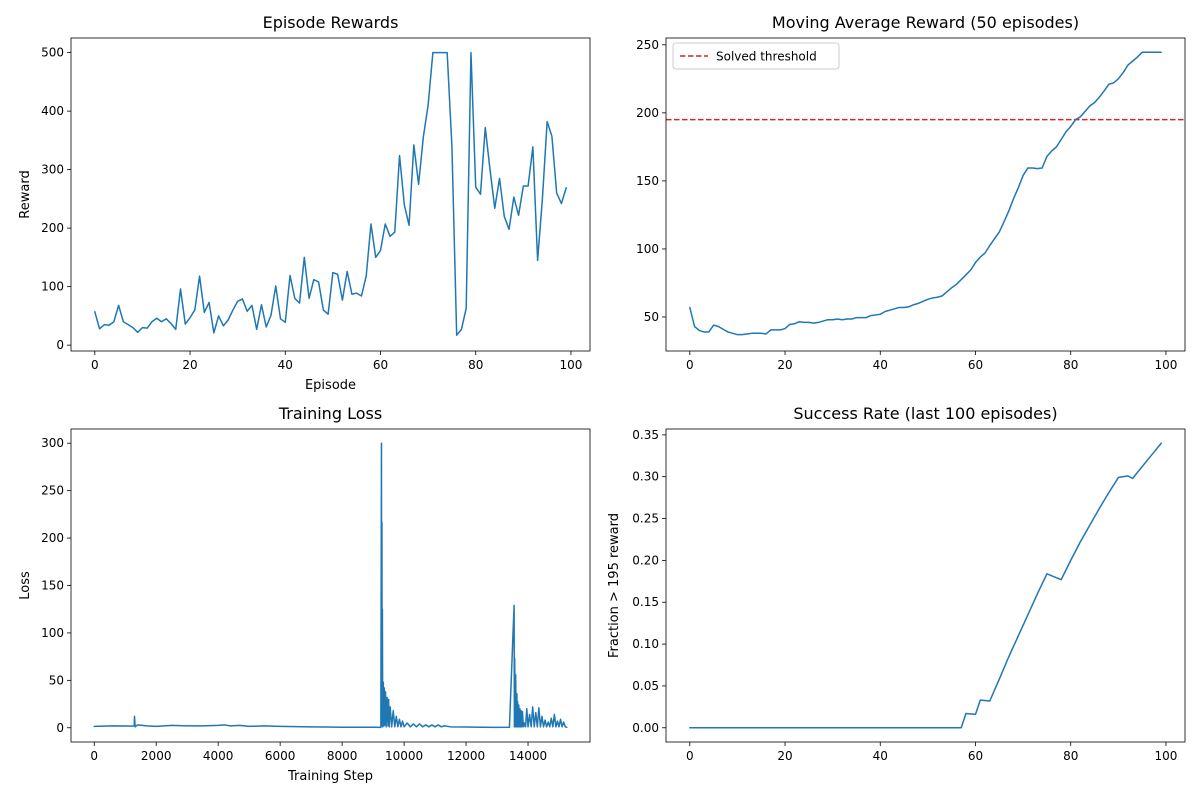  What do you see at coordinates (645, 644) in the screenshot?
I see `y-tick-label: 0.10` at bounding box center [645, 644].